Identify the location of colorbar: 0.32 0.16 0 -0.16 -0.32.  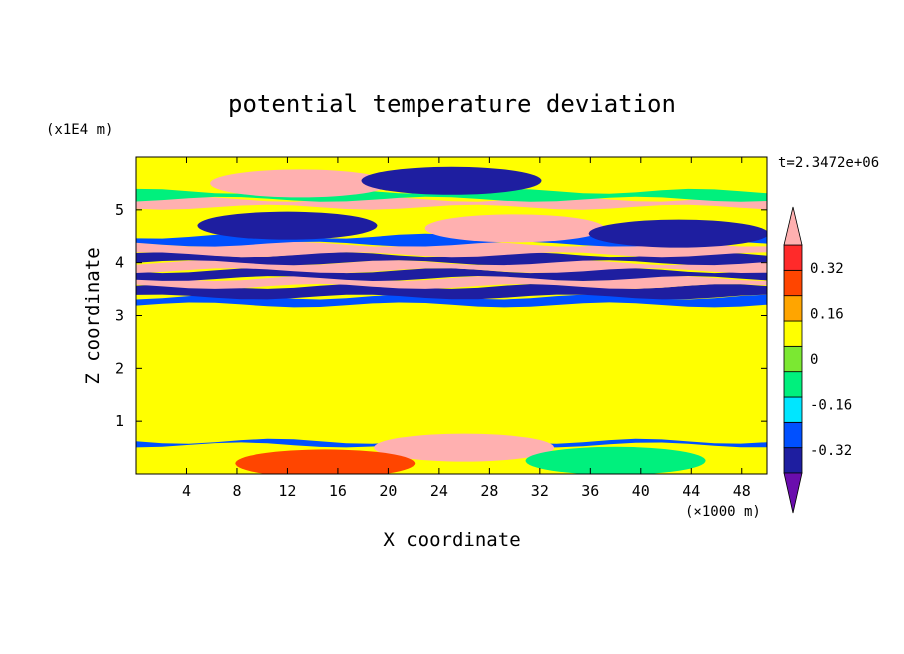
(817, 360).